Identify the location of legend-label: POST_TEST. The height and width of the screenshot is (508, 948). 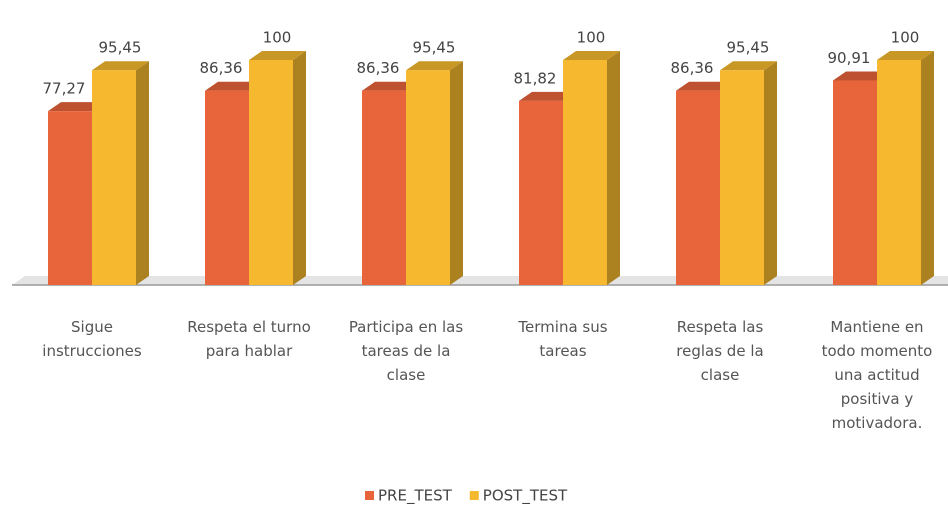
(525, 496).